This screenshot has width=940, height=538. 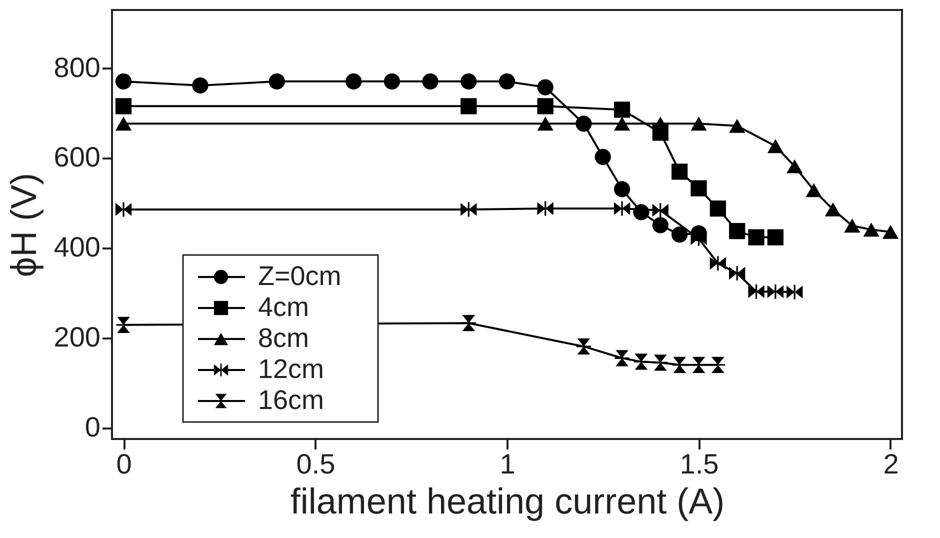 I want to click on y-tick-label: 0, so click(x=92, y=426).